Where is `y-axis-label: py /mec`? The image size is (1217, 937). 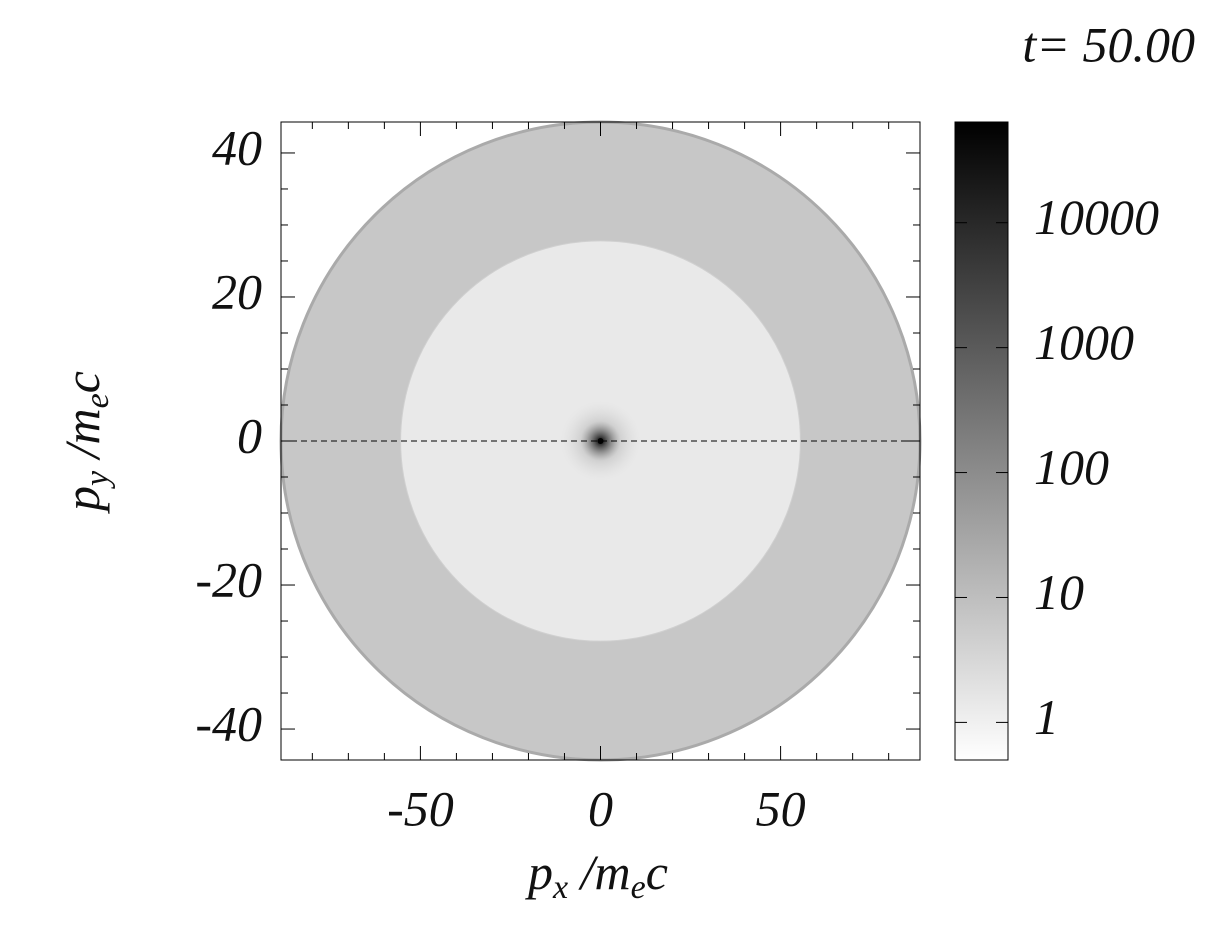 y-axis-label: py /mec is located at coordinates (84, 442).